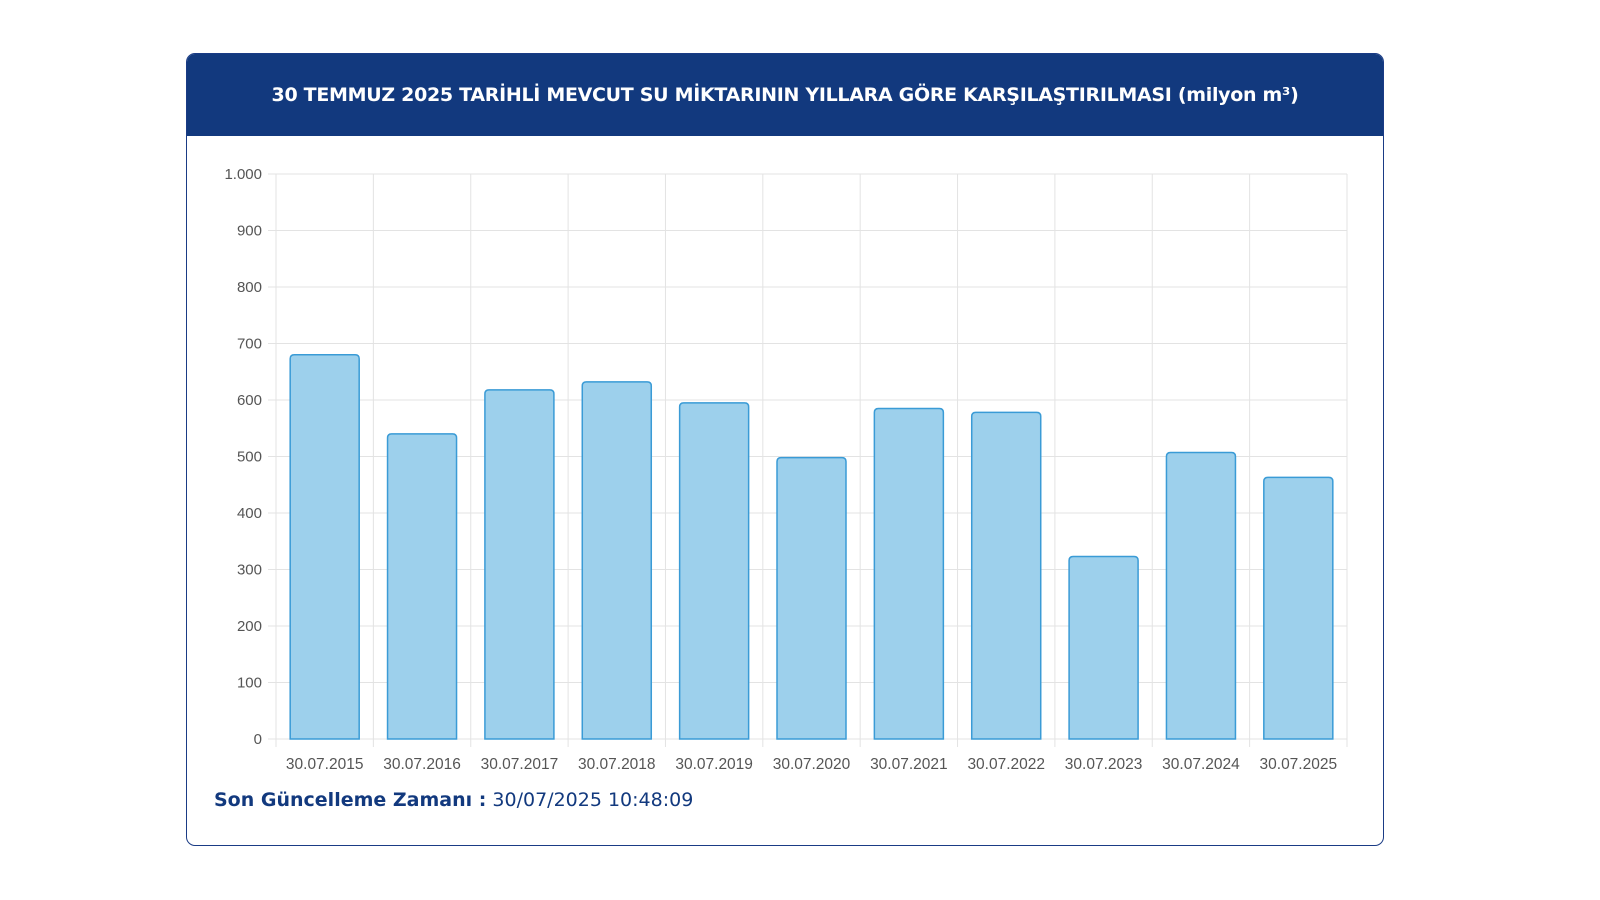  I want to click on y-tick-label: 900, so click(249, 231).